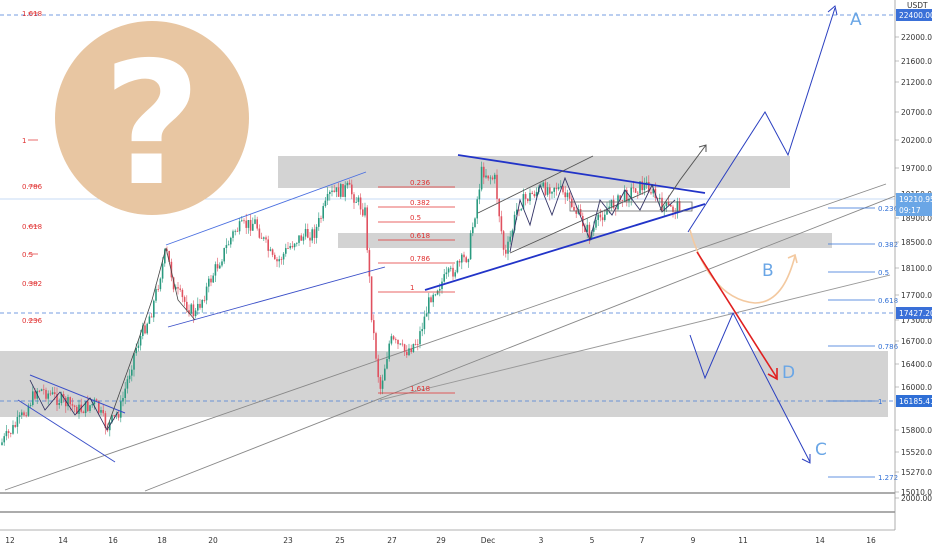 Image resolution: width=932 pixels, height=550 pixels. What do you see at coordinates (916, 242) in the screenshot?
I see `y-tick-label: 18500.00` at bounding box center [916, 242].